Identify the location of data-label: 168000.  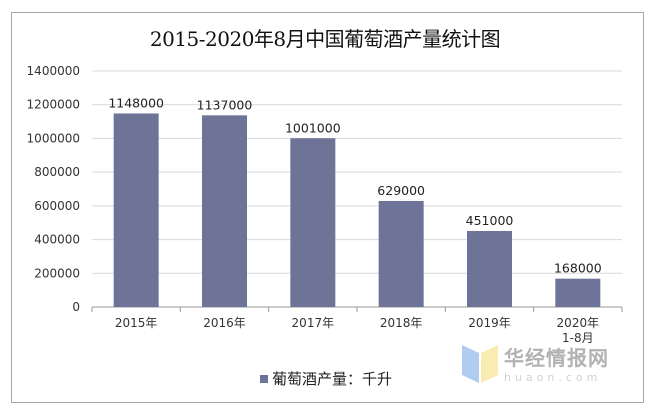
(578, 268).